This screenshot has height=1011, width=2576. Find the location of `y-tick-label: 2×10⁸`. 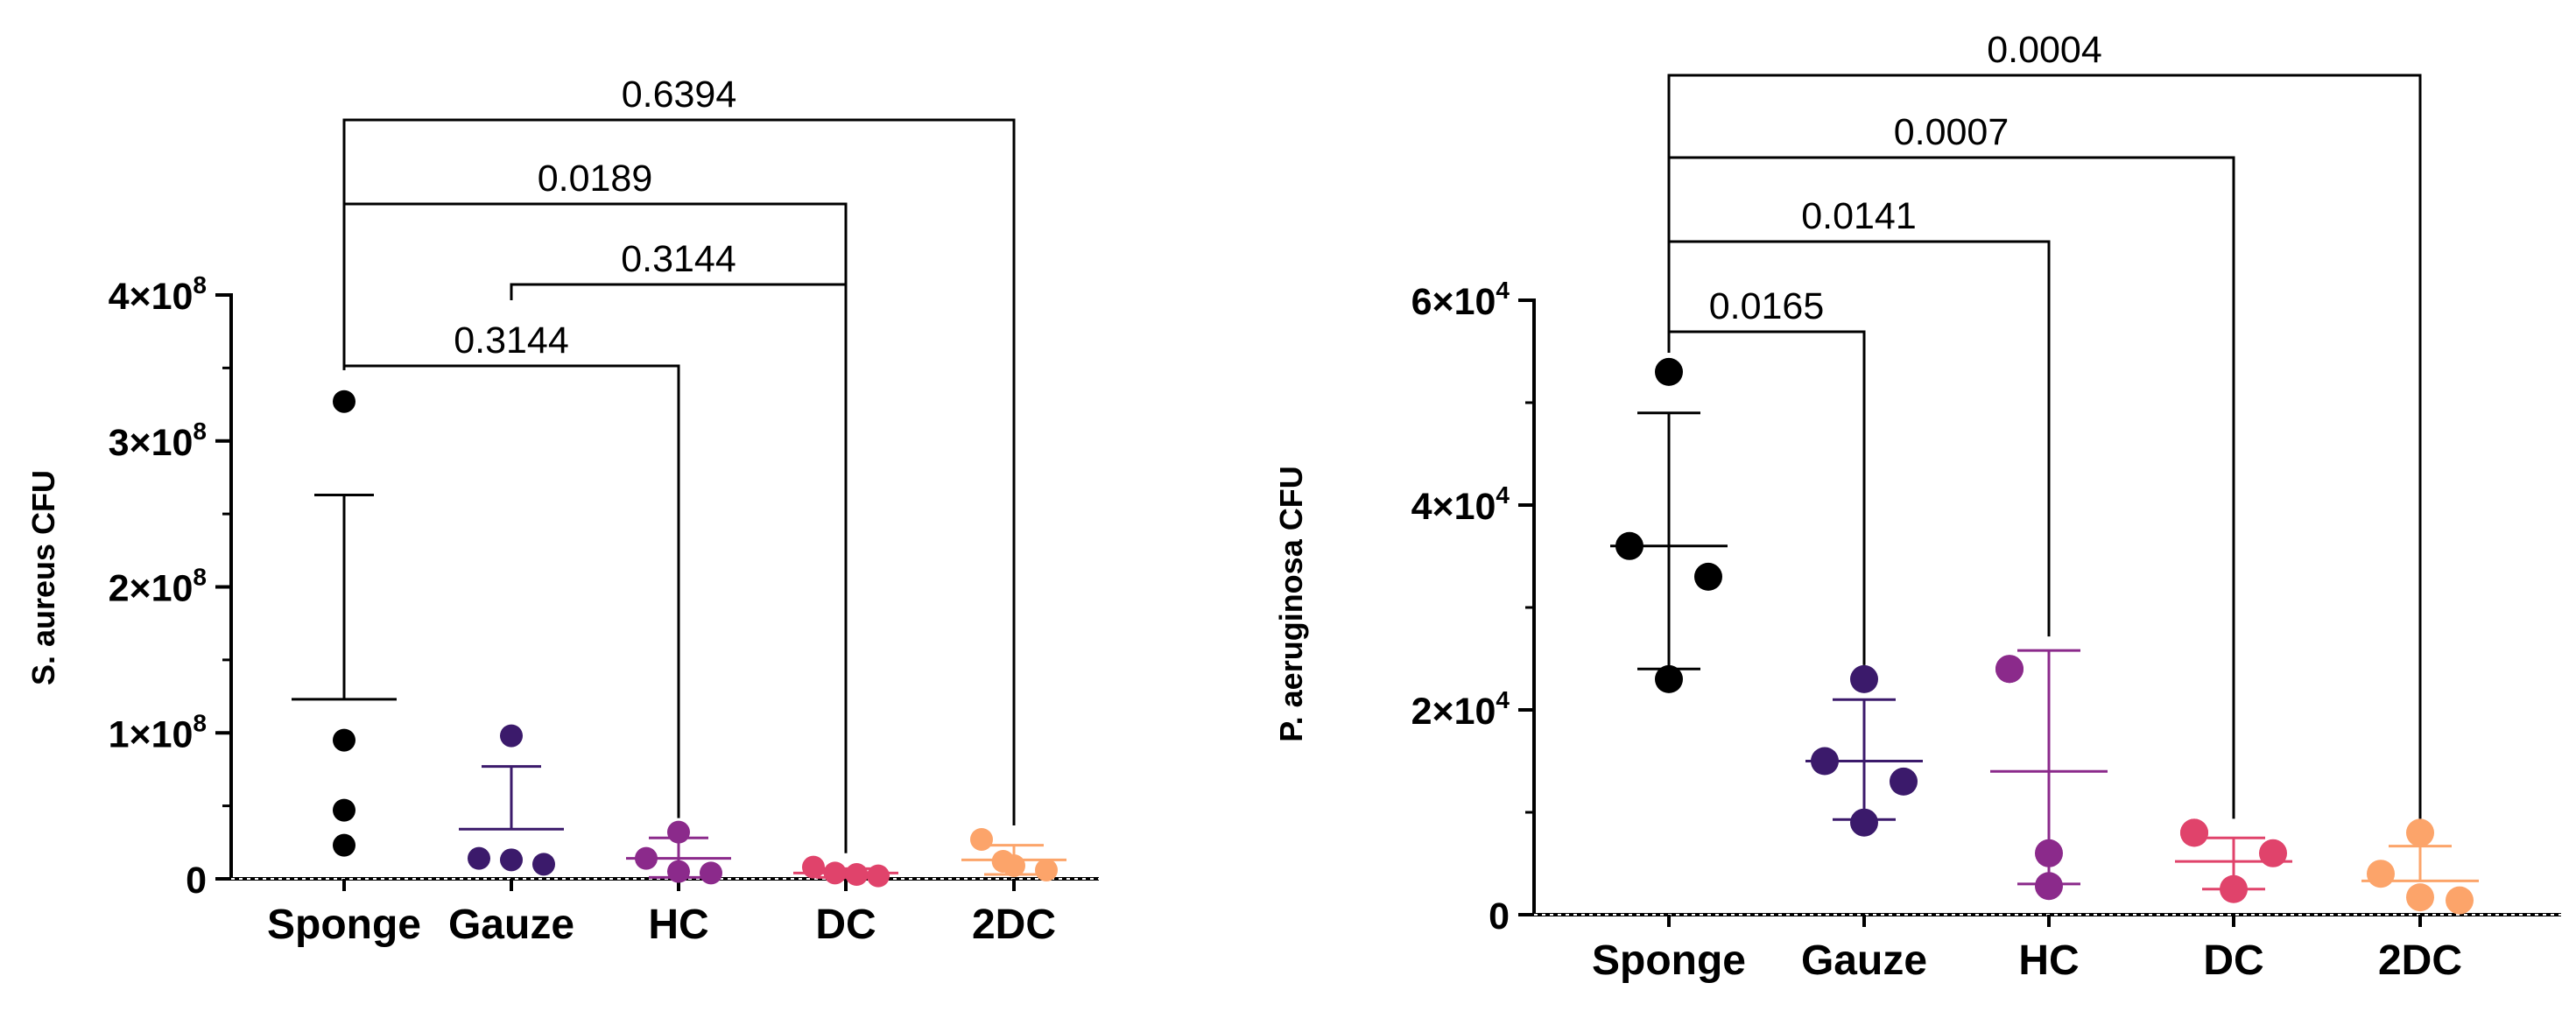

y-tick-label: 2×10⁸ is located at coordinates (158, 587).